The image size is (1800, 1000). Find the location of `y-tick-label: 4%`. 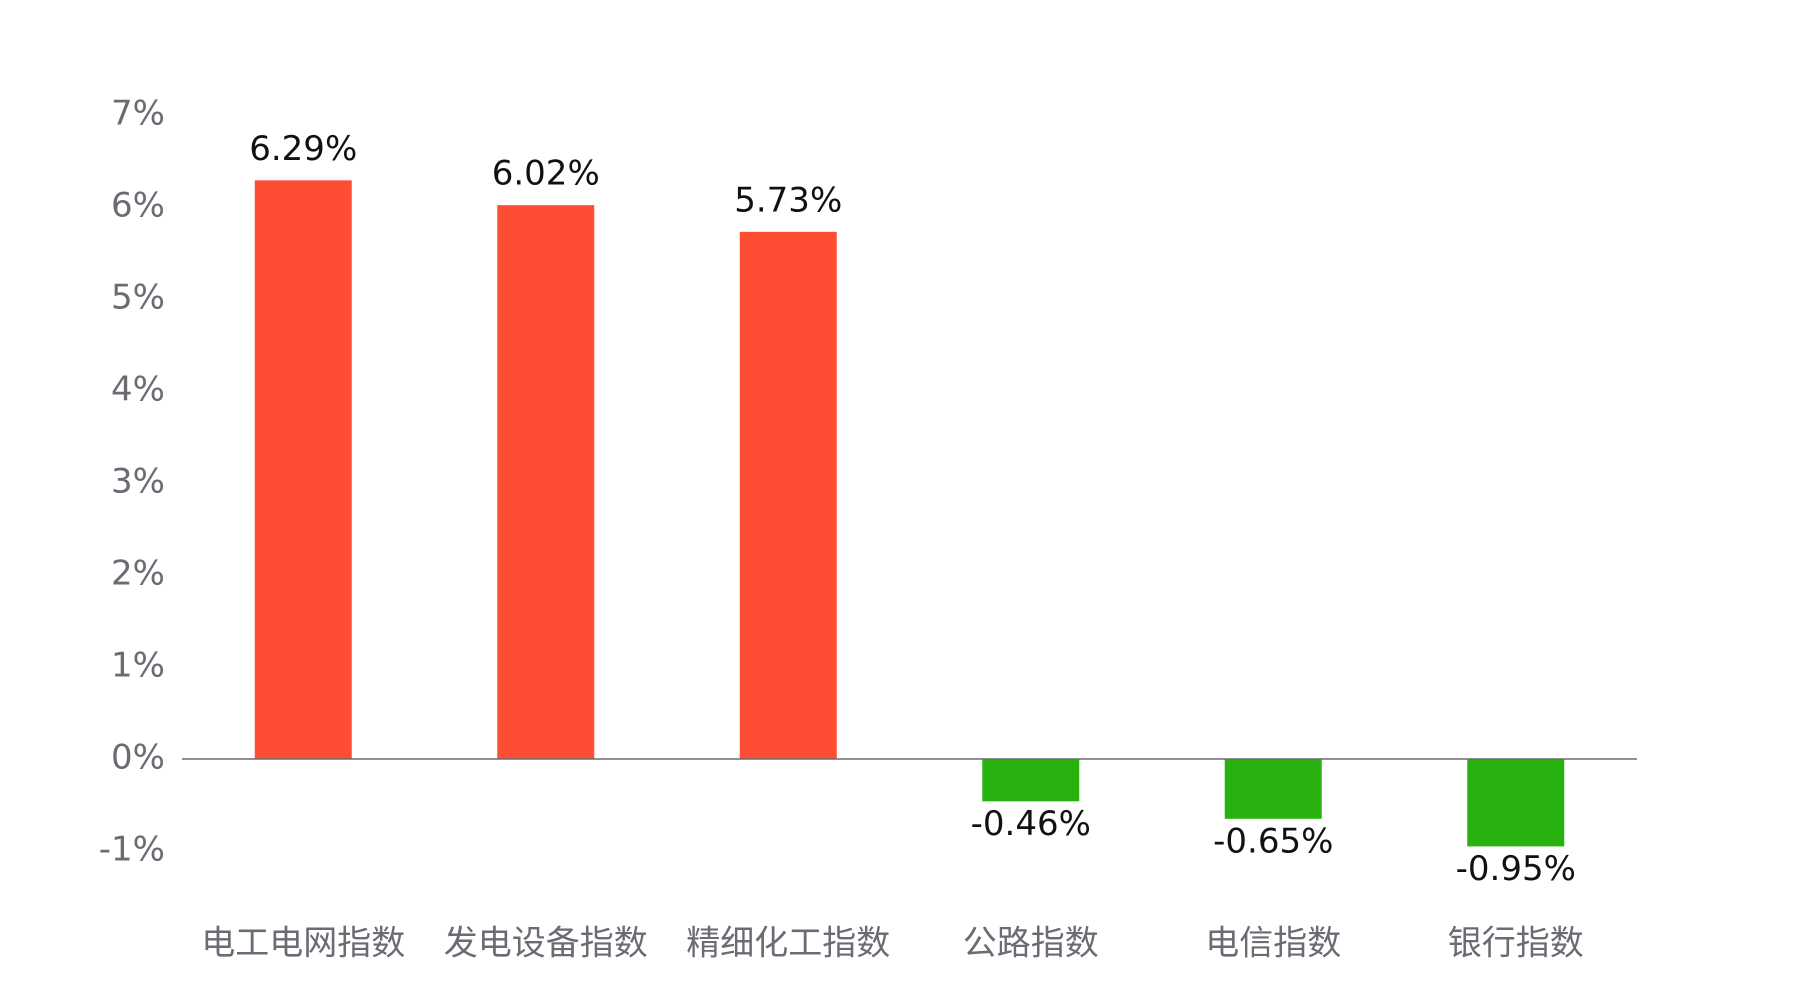

y-tick-label: 4% is located at coordinates (138, 390).